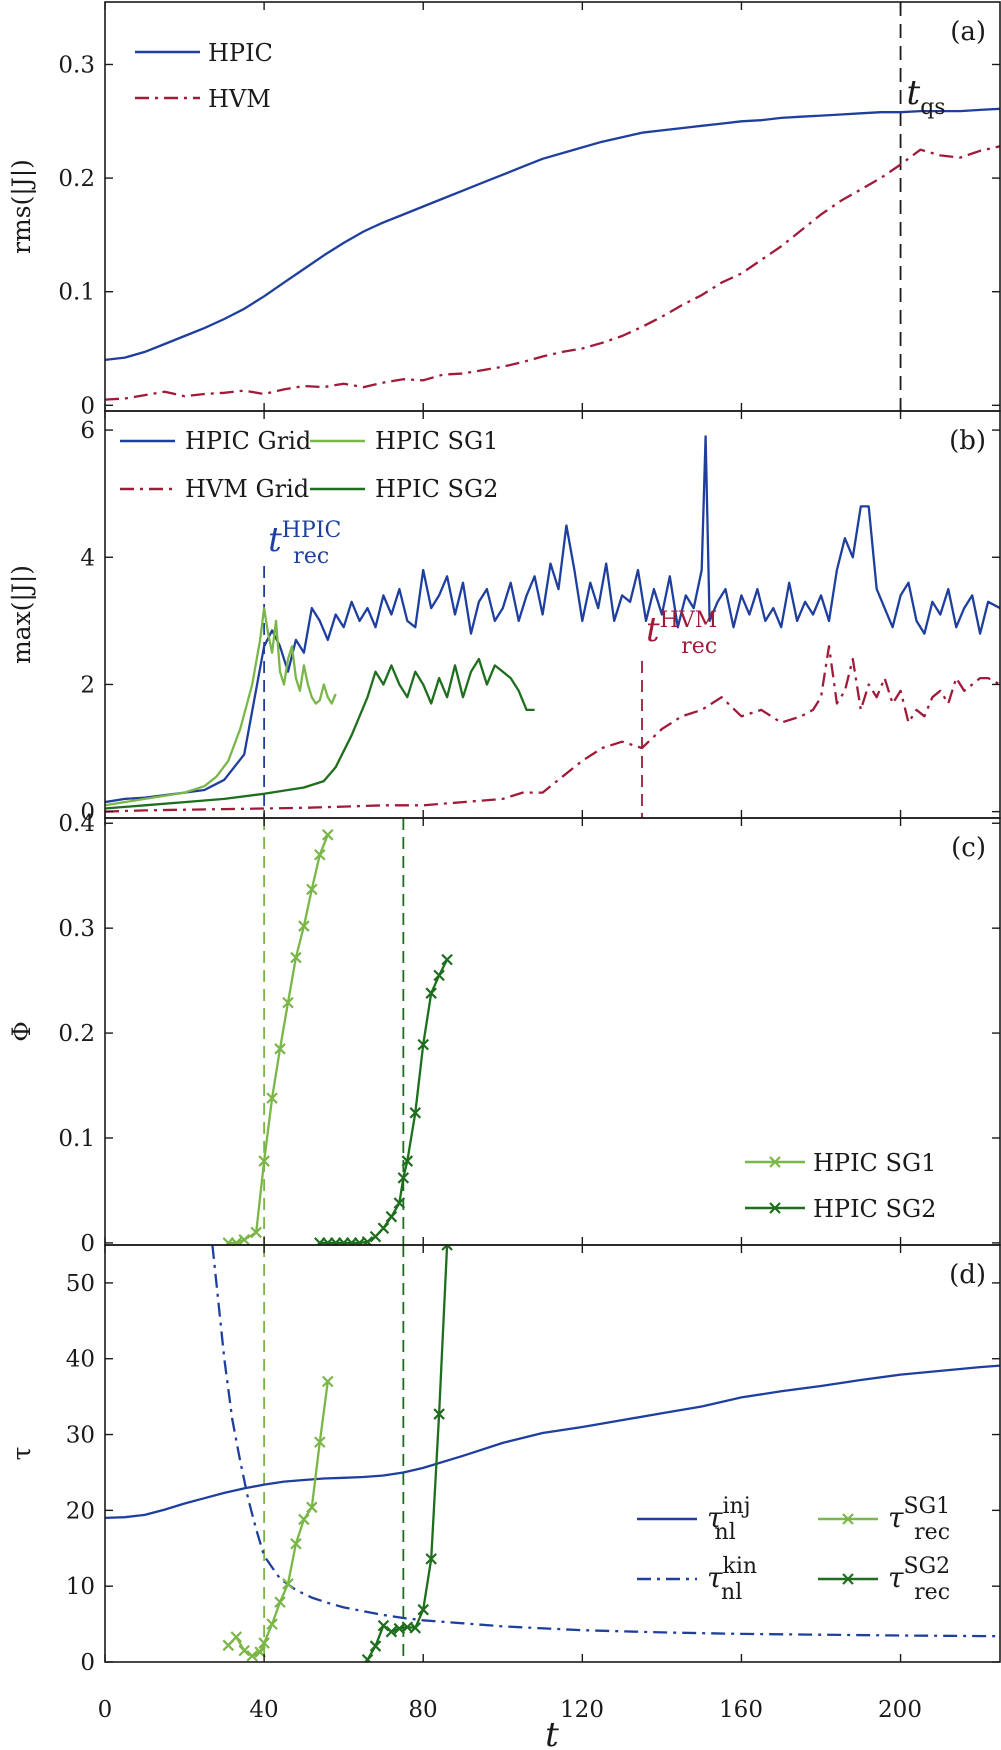  I want to click on x-tick-label: 40, so click(263, 1710).